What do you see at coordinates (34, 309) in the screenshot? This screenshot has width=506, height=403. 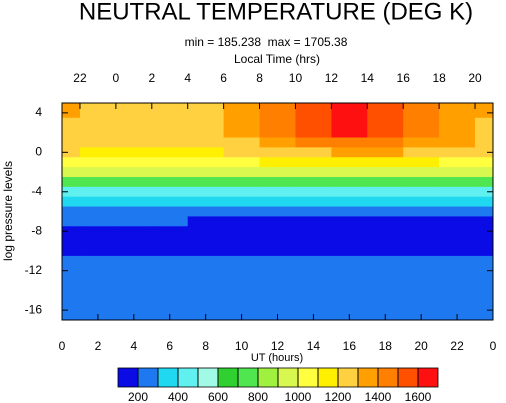 I see `y-tick-label: -16` at bounding box center [34, 309].